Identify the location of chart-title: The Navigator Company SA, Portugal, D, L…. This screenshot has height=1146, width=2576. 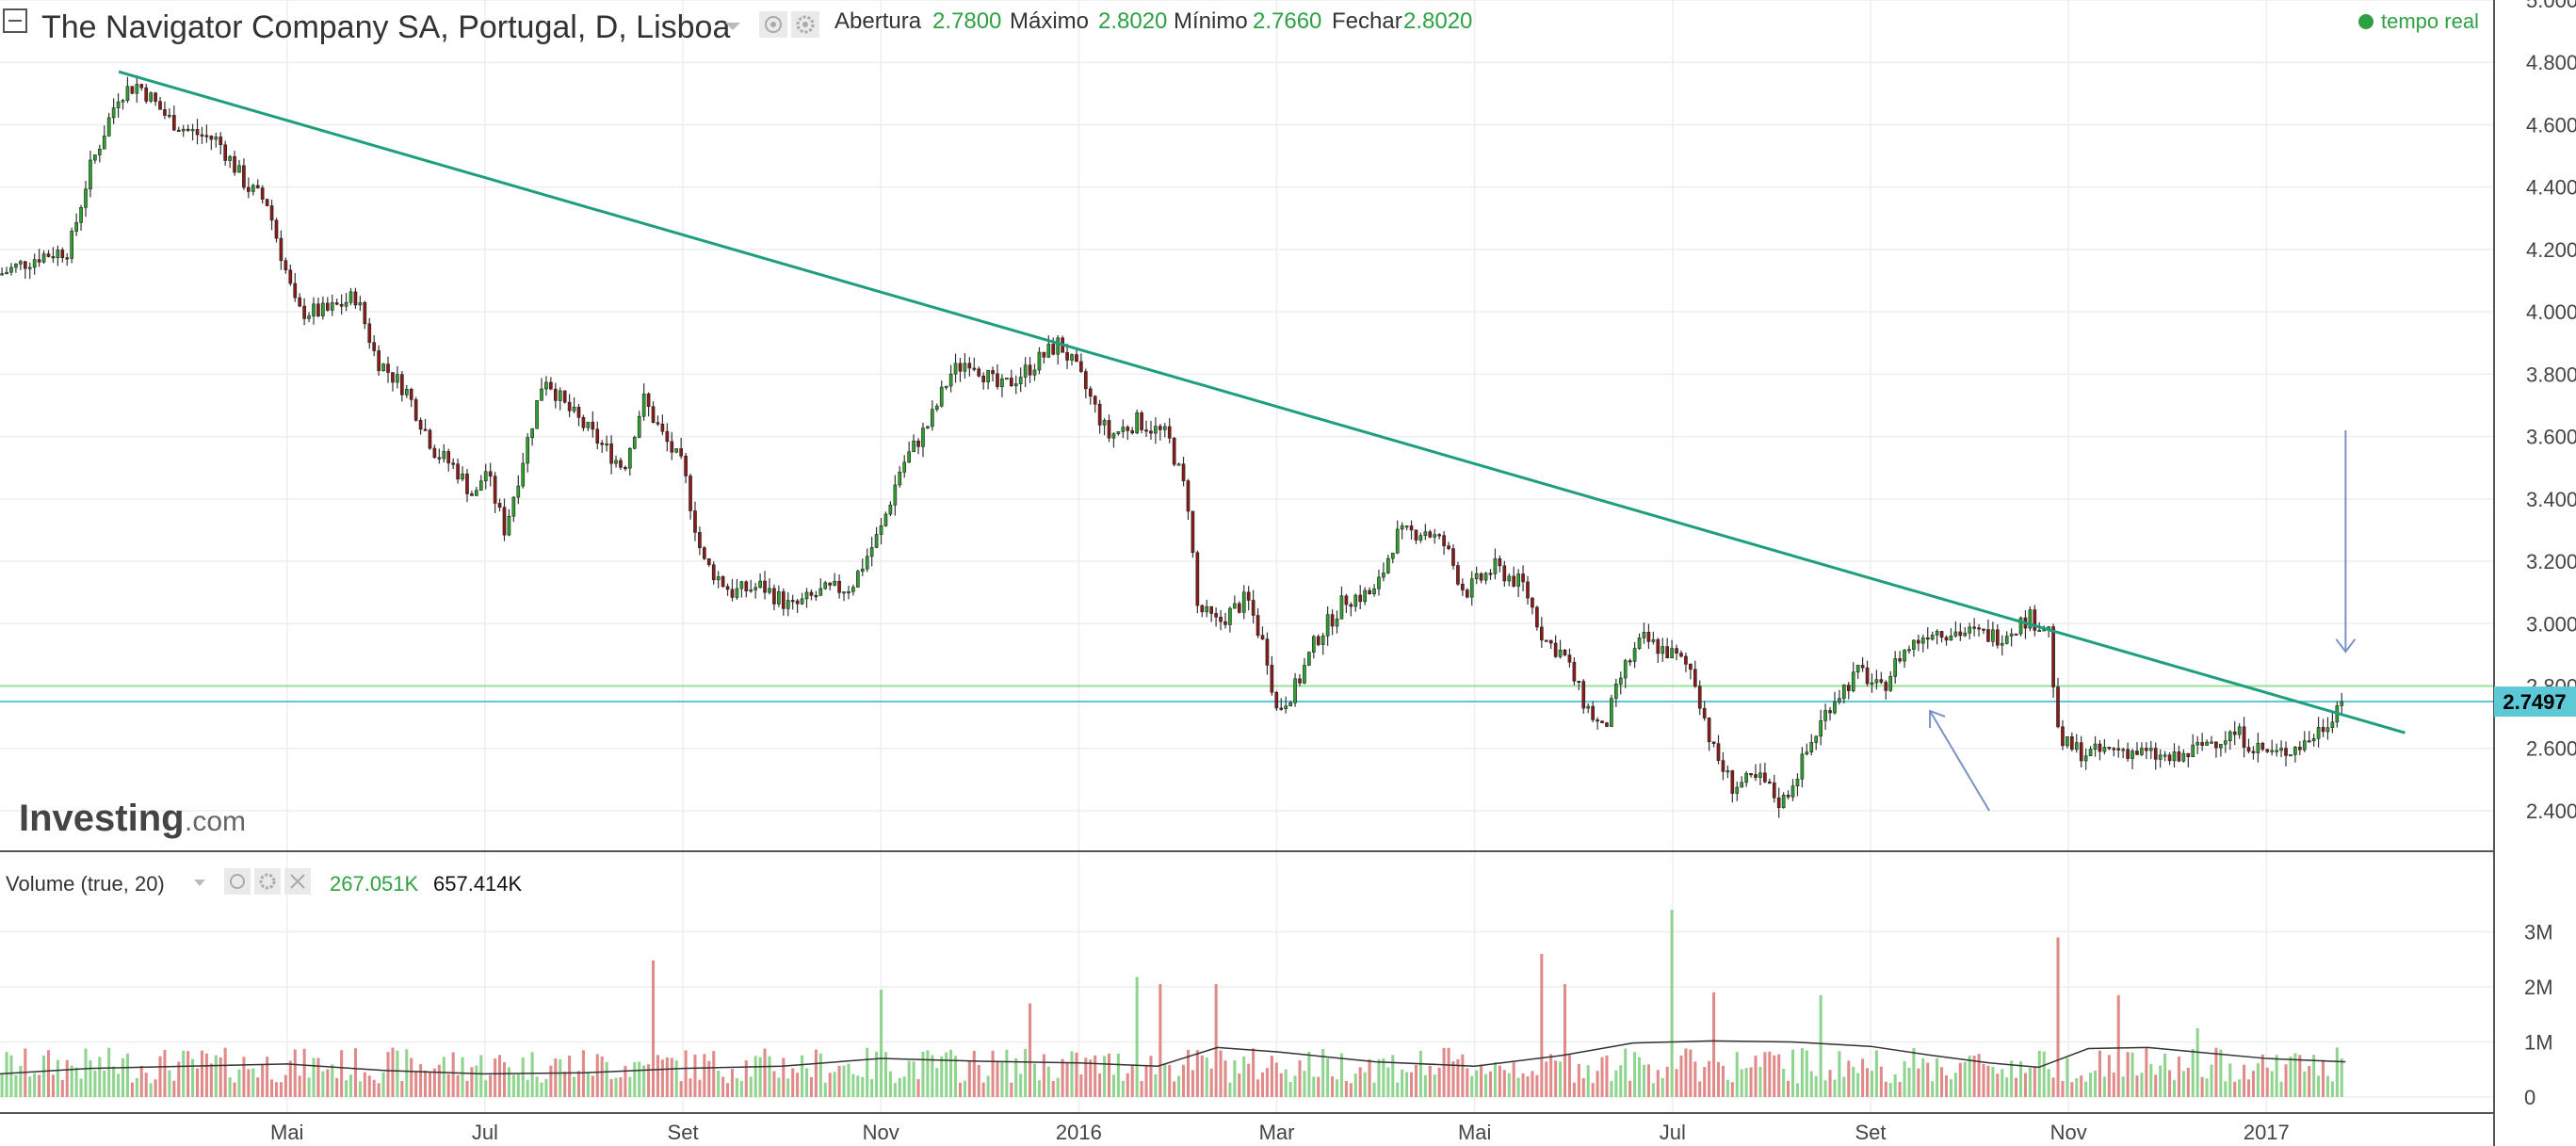
(385, 27).